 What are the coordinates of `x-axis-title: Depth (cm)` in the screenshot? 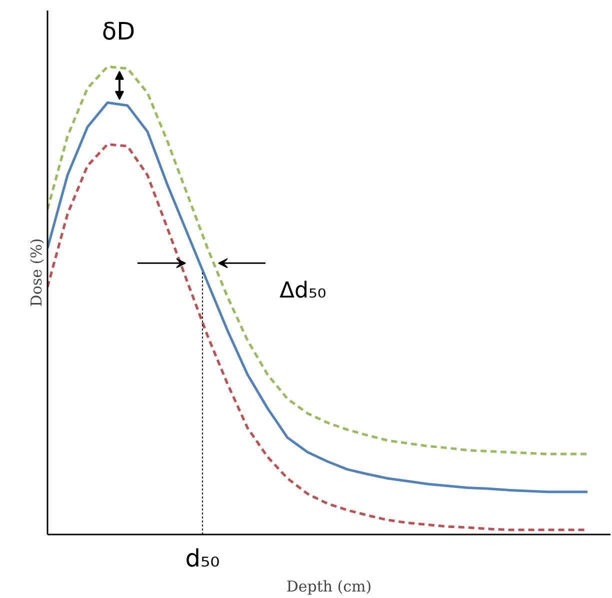 It's located at (329, 587).